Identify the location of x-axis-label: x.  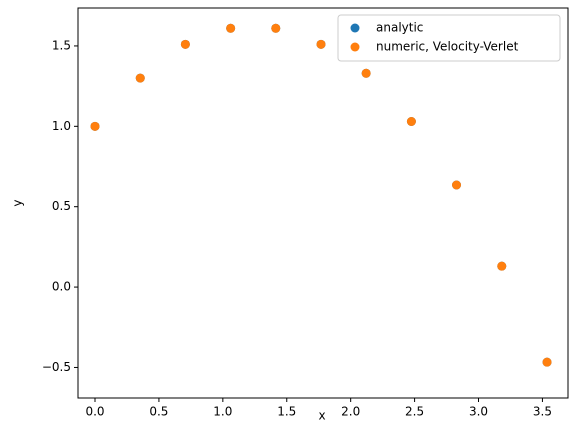
(321, 416).